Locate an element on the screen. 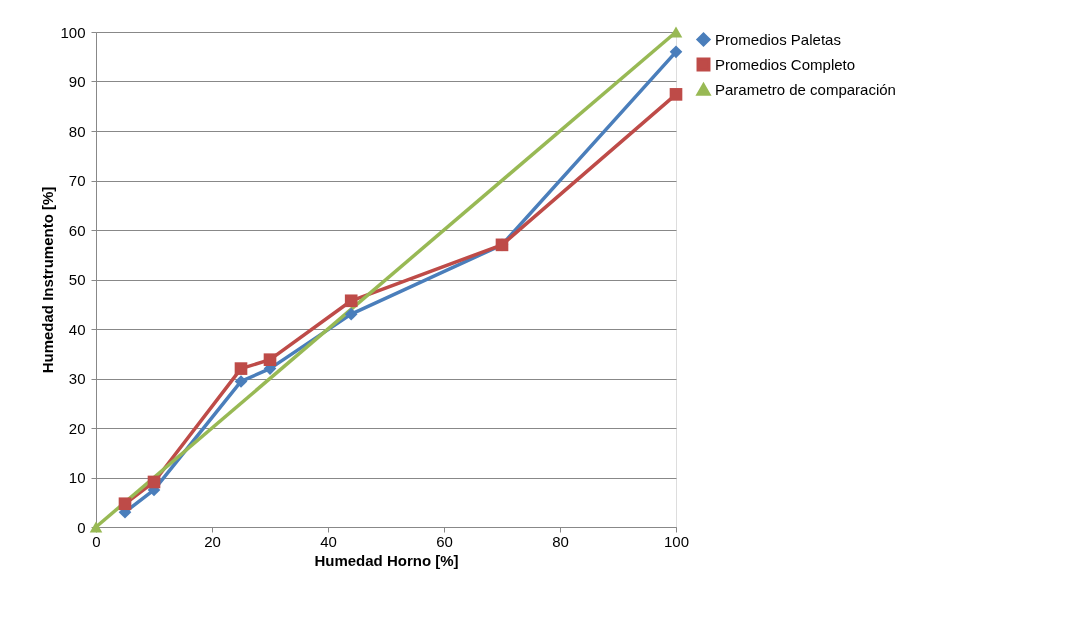 The height and width of the screenshot is (627, 1078). x-tick-label: 20 is located at coordinates (212, 541).